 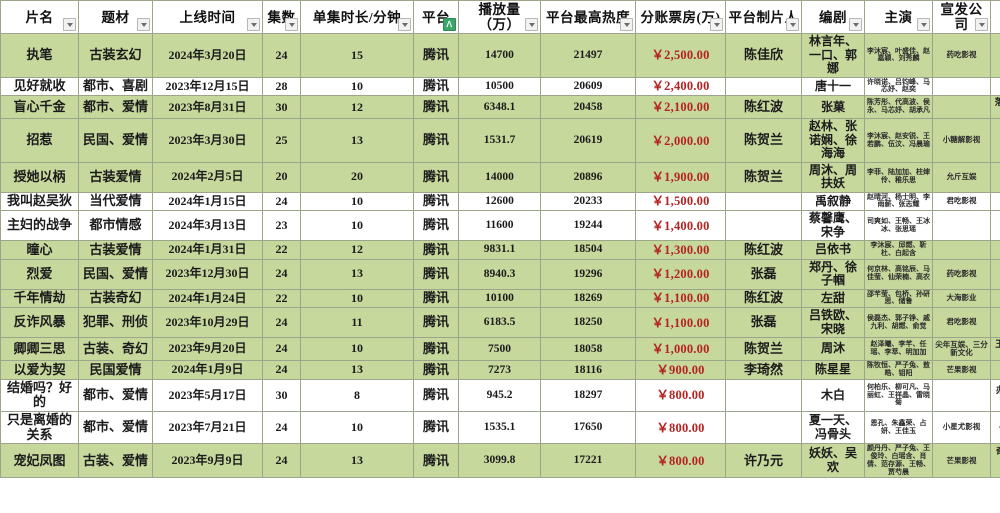 What do you see at coordinates (588, 55) in the screenshot?
I see `cell-heat: 21497` at bounding box center [588, 55].